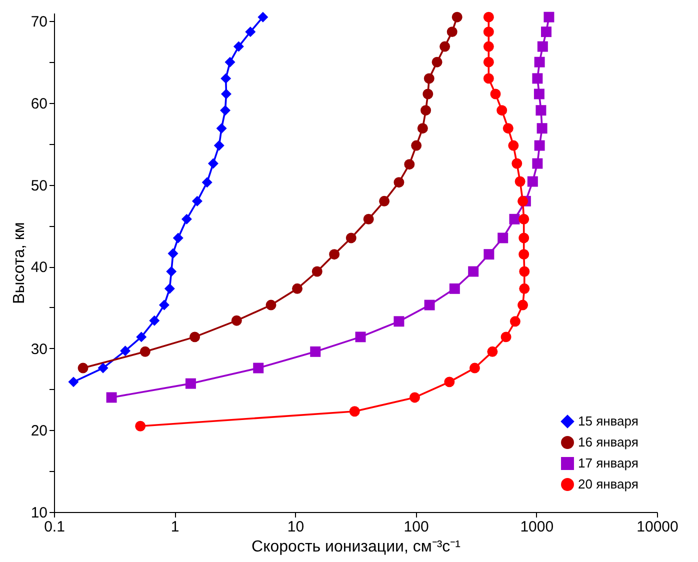  Describe the element at coordinates (19, 263) in the screenshot. I see `y-axis-title: Высота, км` at that location.